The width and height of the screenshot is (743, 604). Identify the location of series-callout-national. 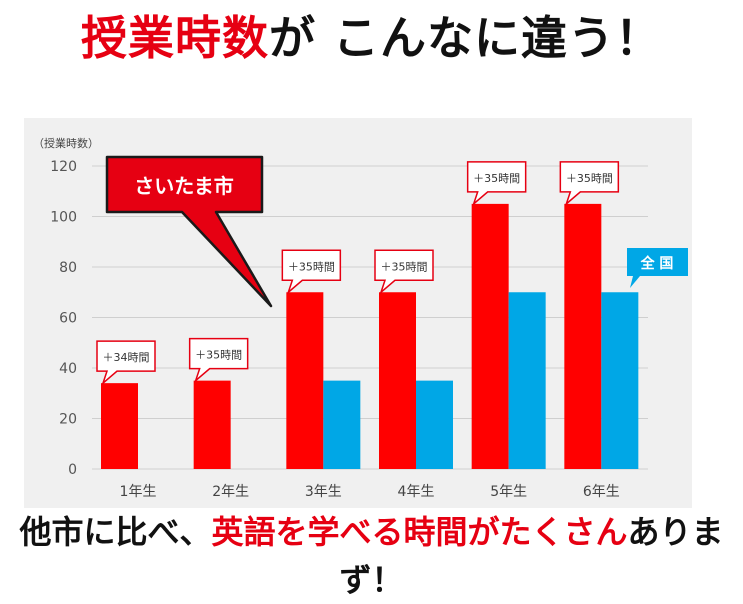
(657, 268).